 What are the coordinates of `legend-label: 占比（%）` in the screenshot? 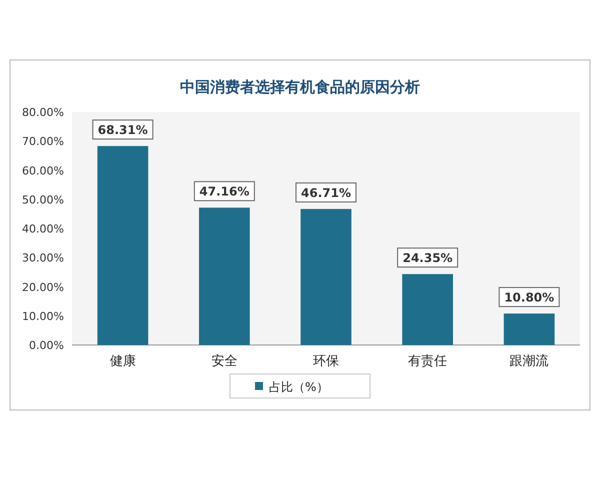 It's located at (298, 387).